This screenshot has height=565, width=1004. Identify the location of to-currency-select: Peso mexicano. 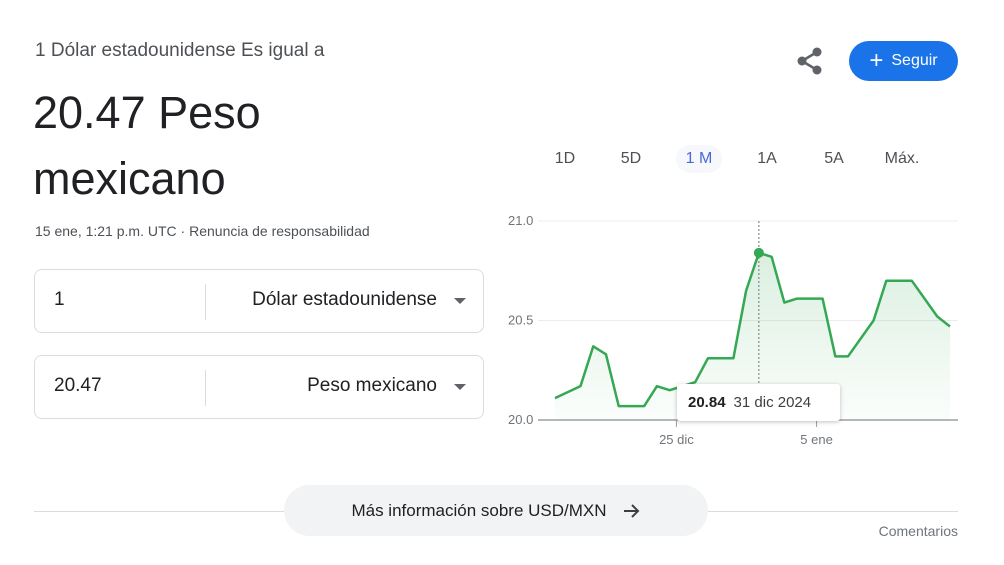
(372, 385).